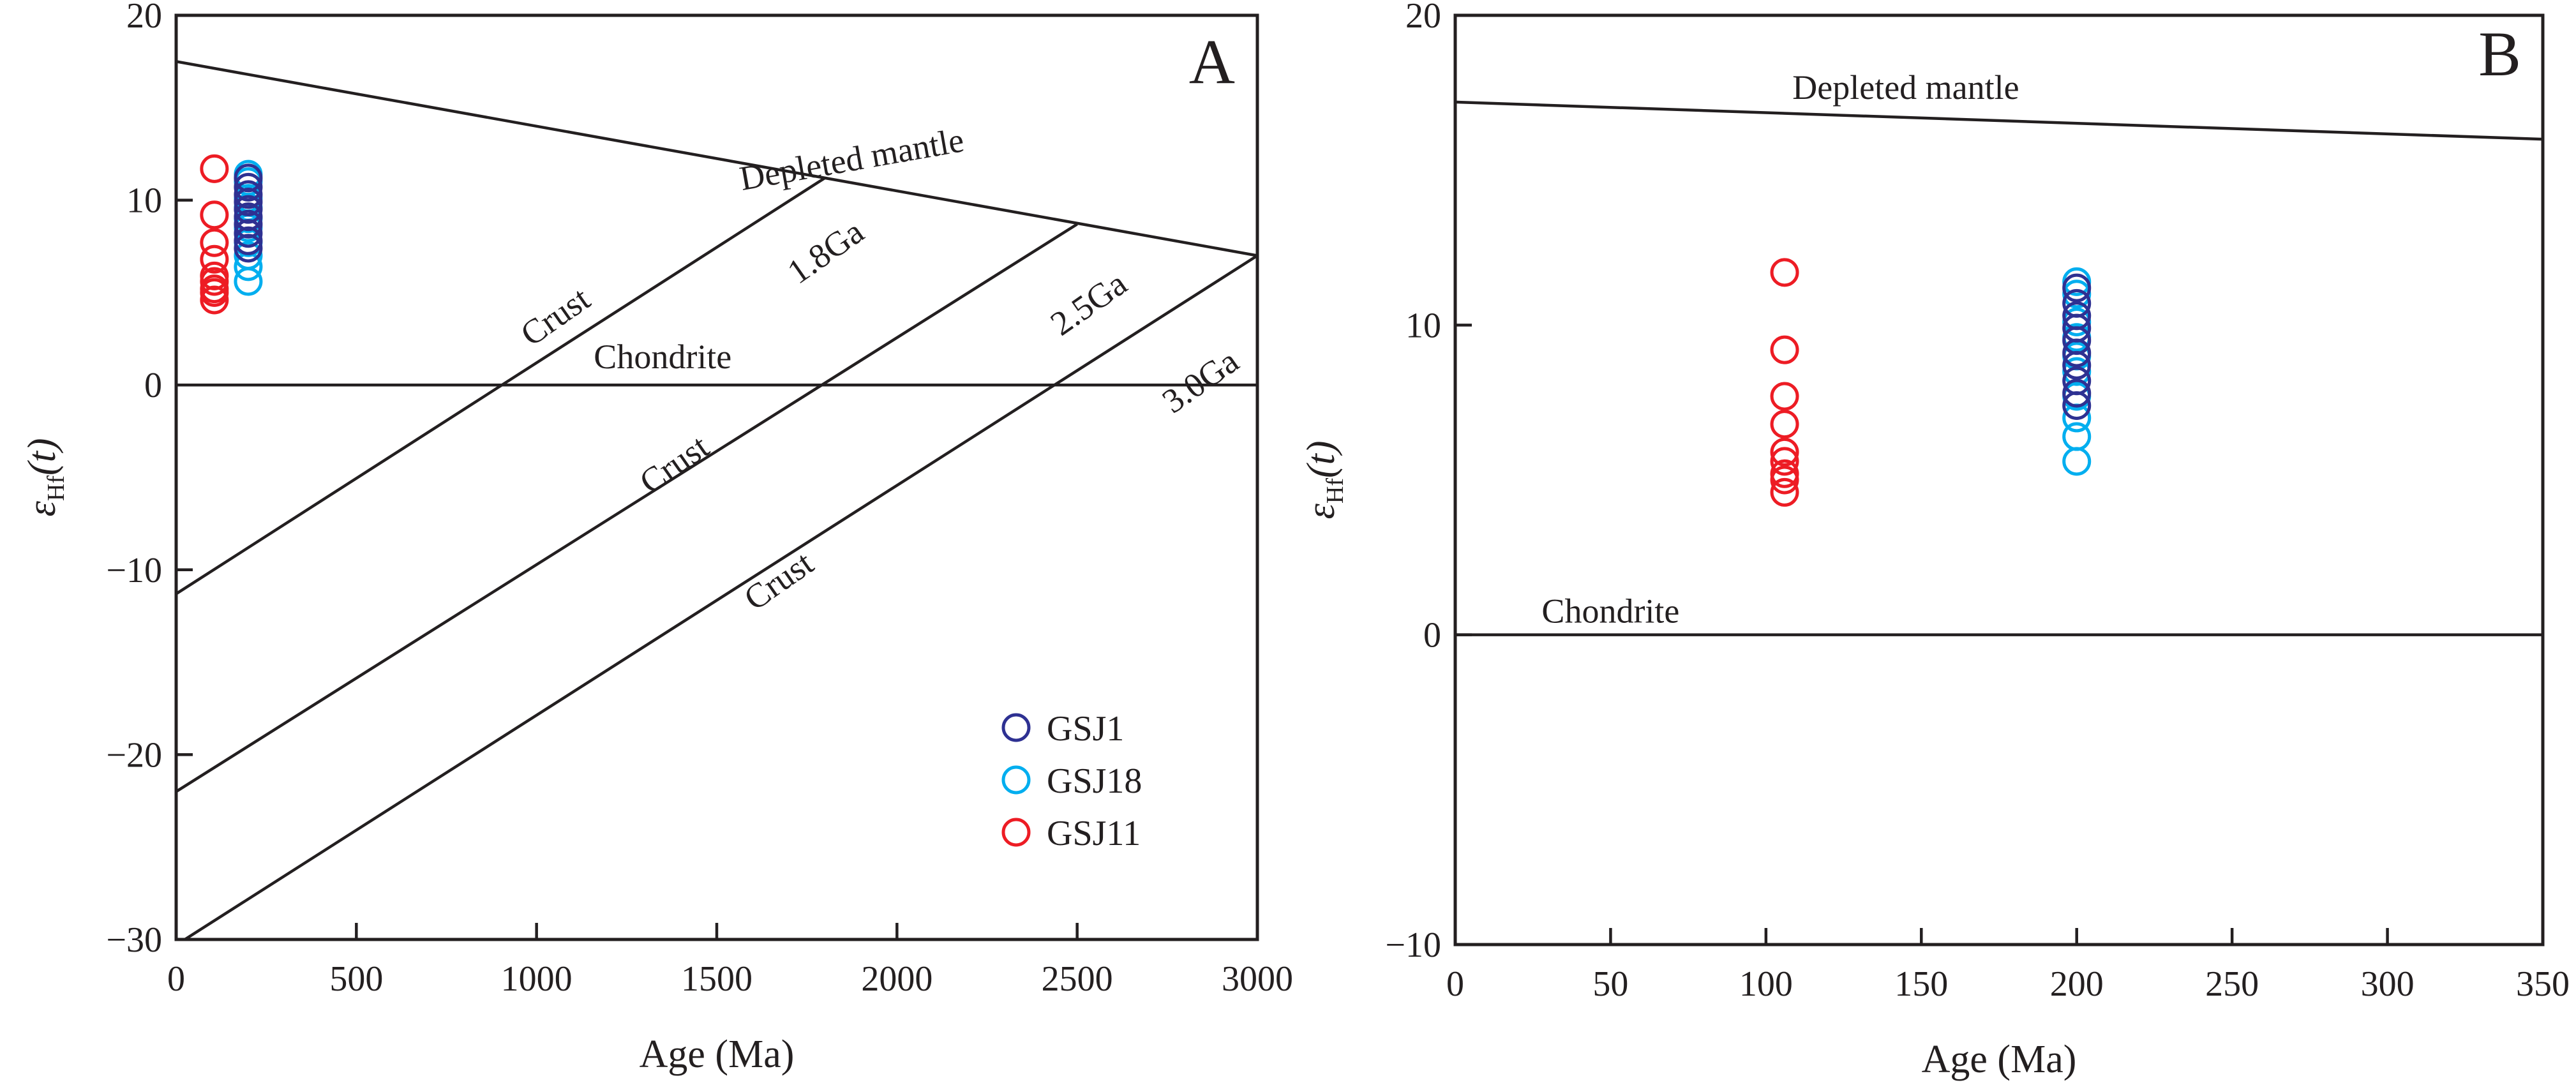 This screenshot has width=2576, height=1092. I want to click on panel-b-x-tick-label: 150, so click(1921, 984).